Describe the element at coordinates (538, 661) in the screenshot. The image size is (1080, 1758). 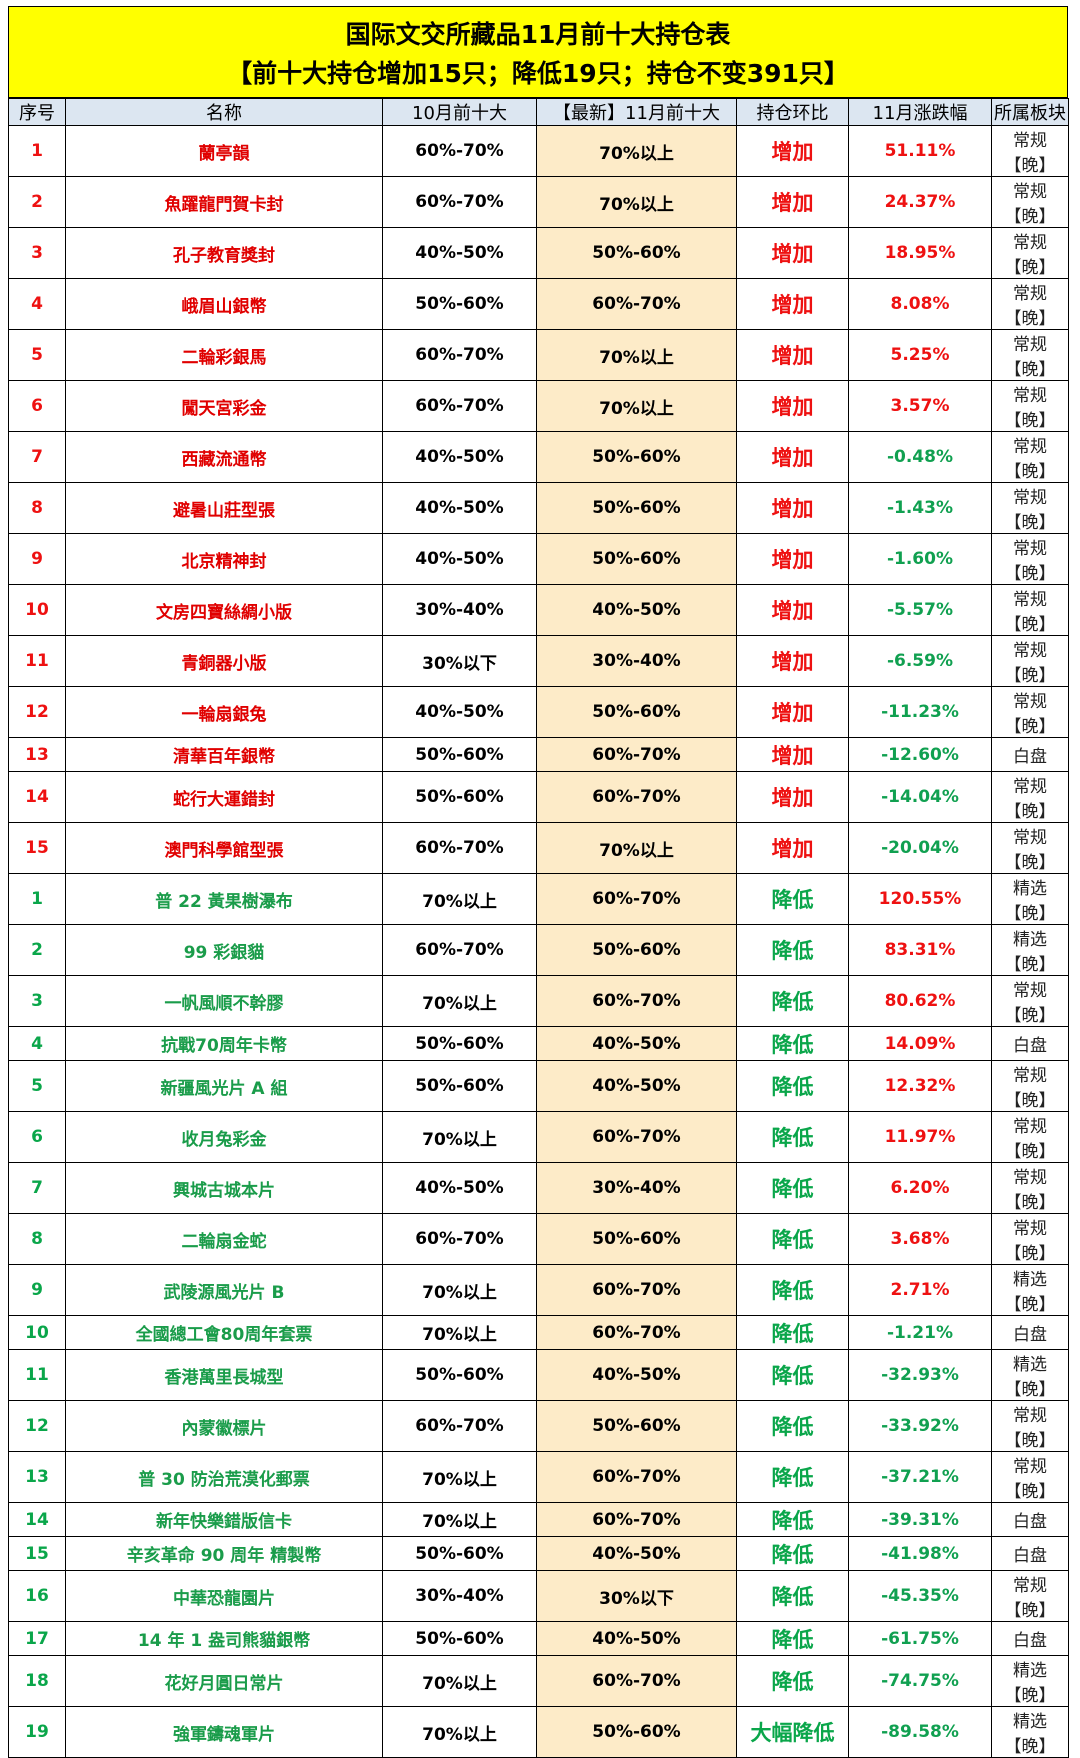
I see `table-row: 11 青銅器小版 30%以下 30%-40% 增加 -6.59% 常规【晚】` at that location.